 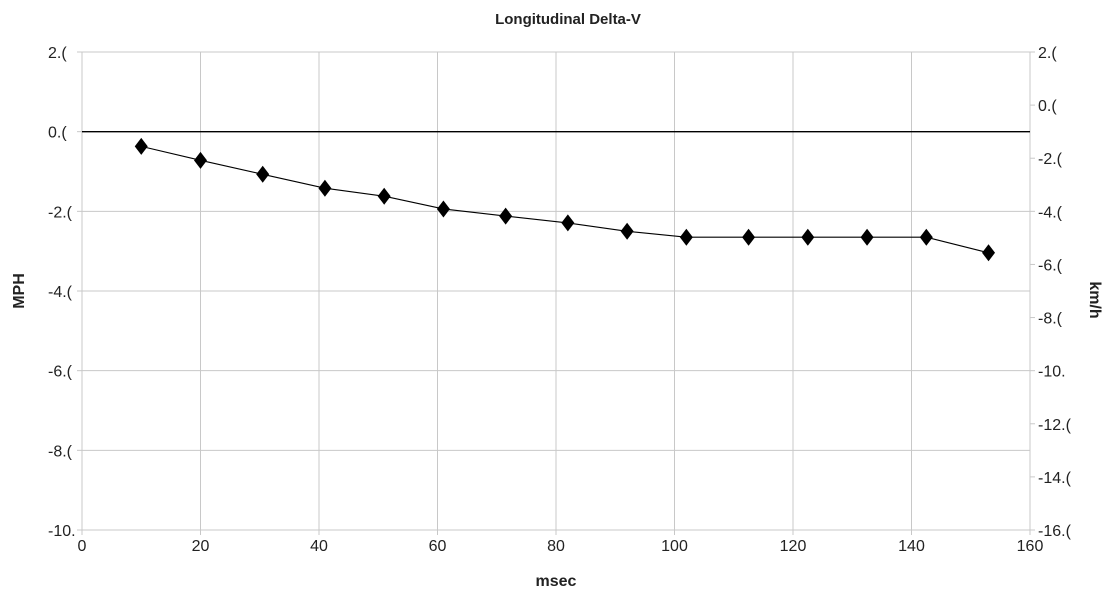 I want to click on y-left-tick-label: -2.(, so click(x=60, y=212).